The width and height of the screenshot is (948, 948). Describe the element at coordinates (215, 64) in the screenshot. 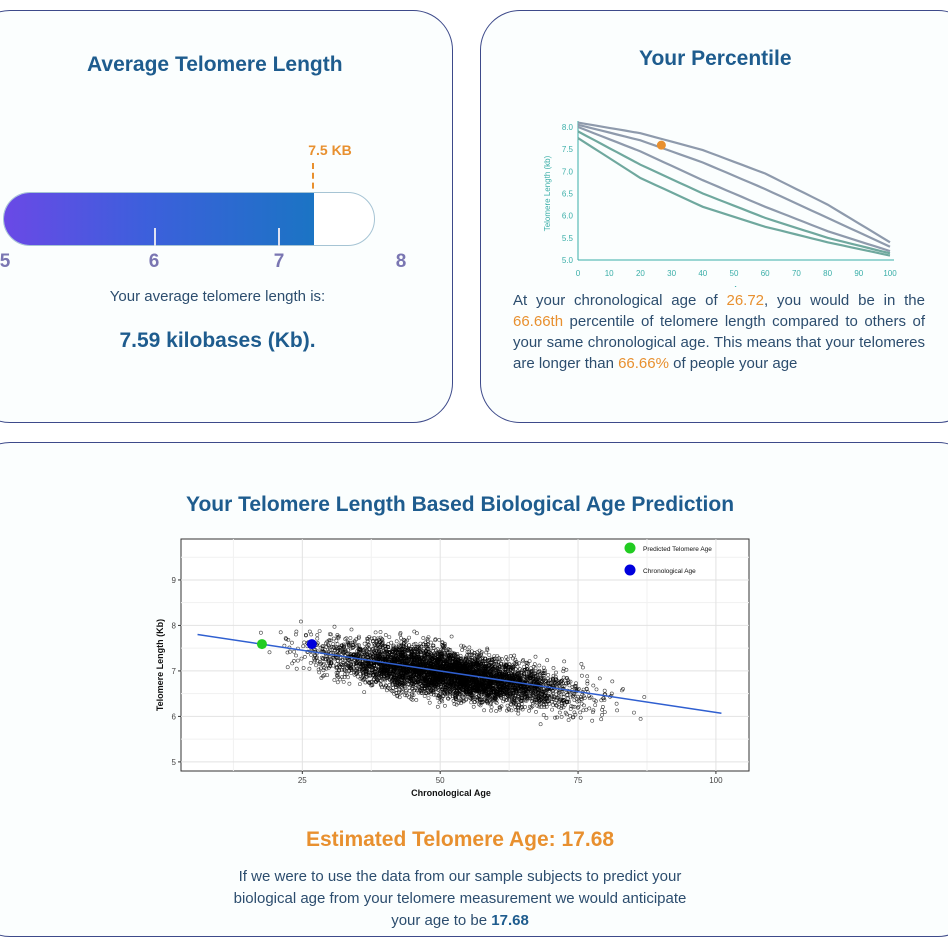

I see `gauge-card-title: Average Telomere Length` at that location.